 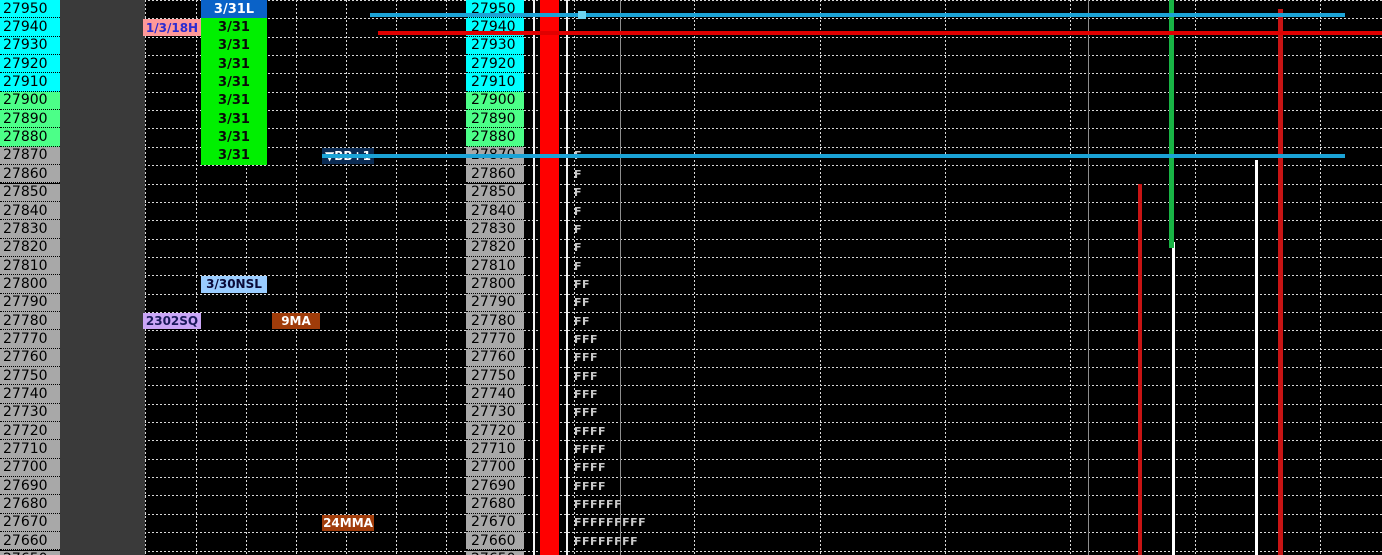 What do you see at coordinates (234, 46) in the screenshot?
I see `session-cell-27930: 3/31` at bounding box center [234, 46].